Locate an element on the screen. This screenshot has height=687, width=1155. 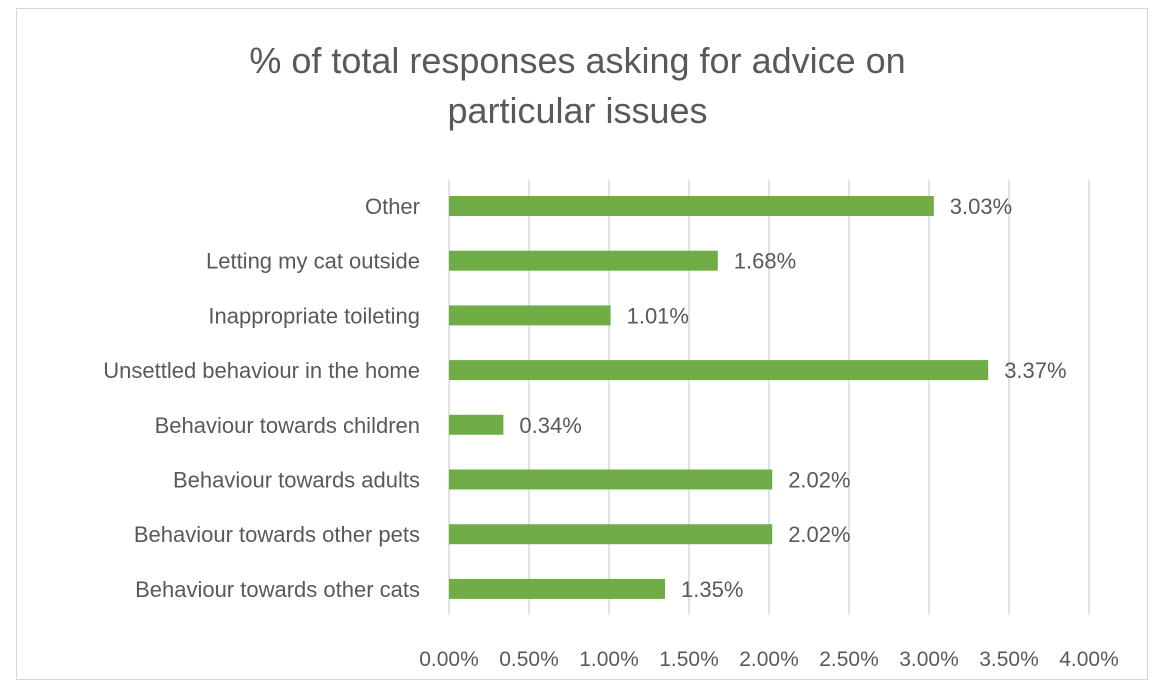
category-label: Behaviour towards children is located at coordinates (287, 425).